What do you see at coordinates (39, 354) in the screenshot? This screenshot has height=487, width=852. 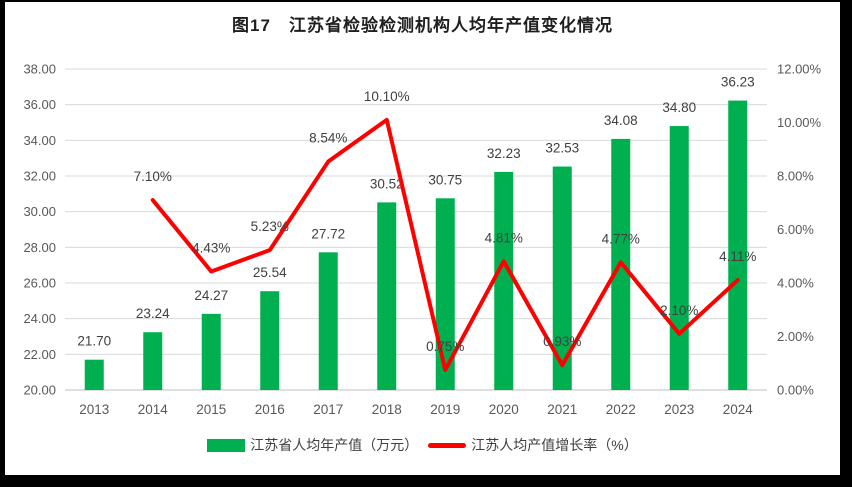 I see `left-axis-tick-label: 22.00` at bounding box center [39, 354].